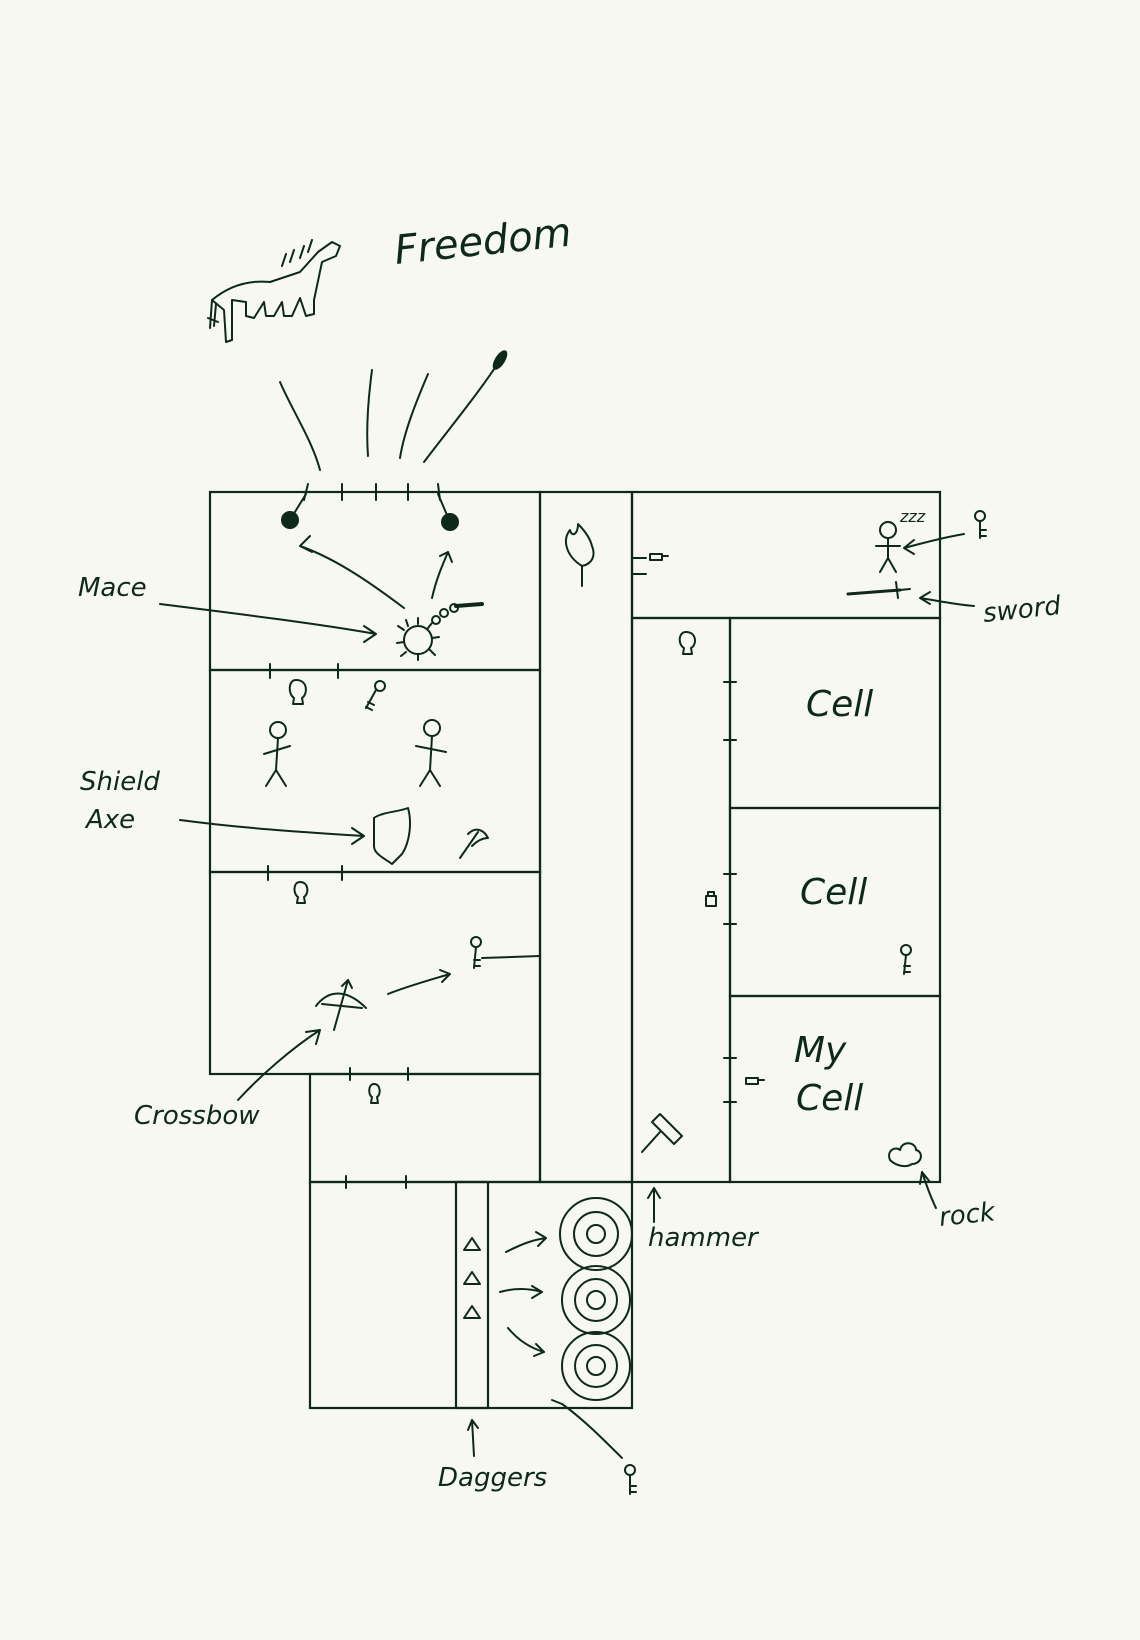  Describe the element at coordinates (393, 410) in the screenshot. I see `escape-rays` at that location.